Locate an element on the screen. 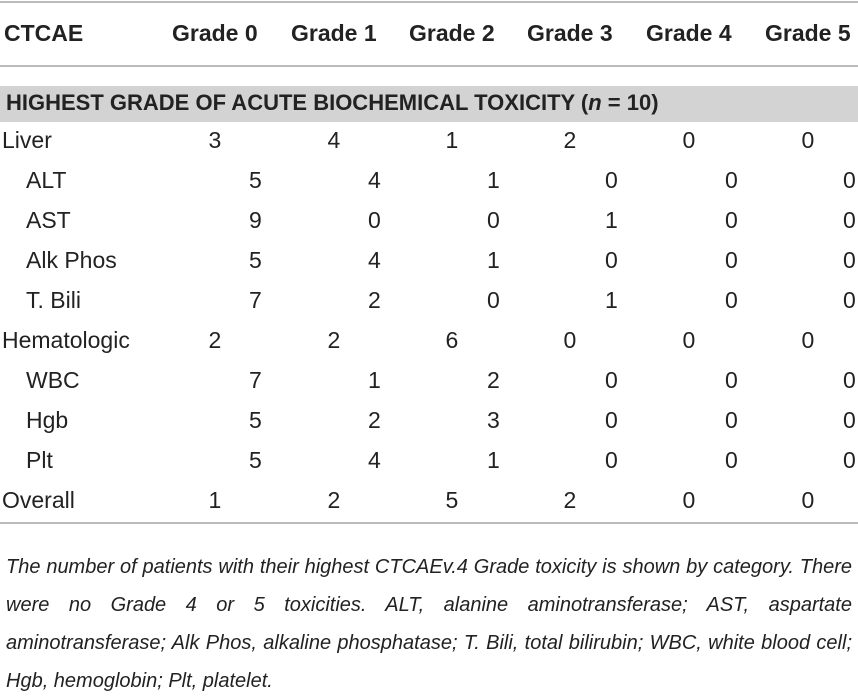 This screenshot has width=858, height=700. header-cell: Grade 1 is located at coordinates (334, 33).